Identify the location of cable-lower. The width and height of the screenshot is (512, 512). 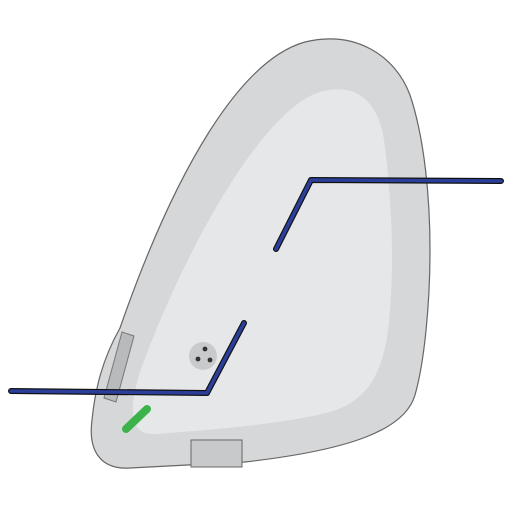
(127, 358).